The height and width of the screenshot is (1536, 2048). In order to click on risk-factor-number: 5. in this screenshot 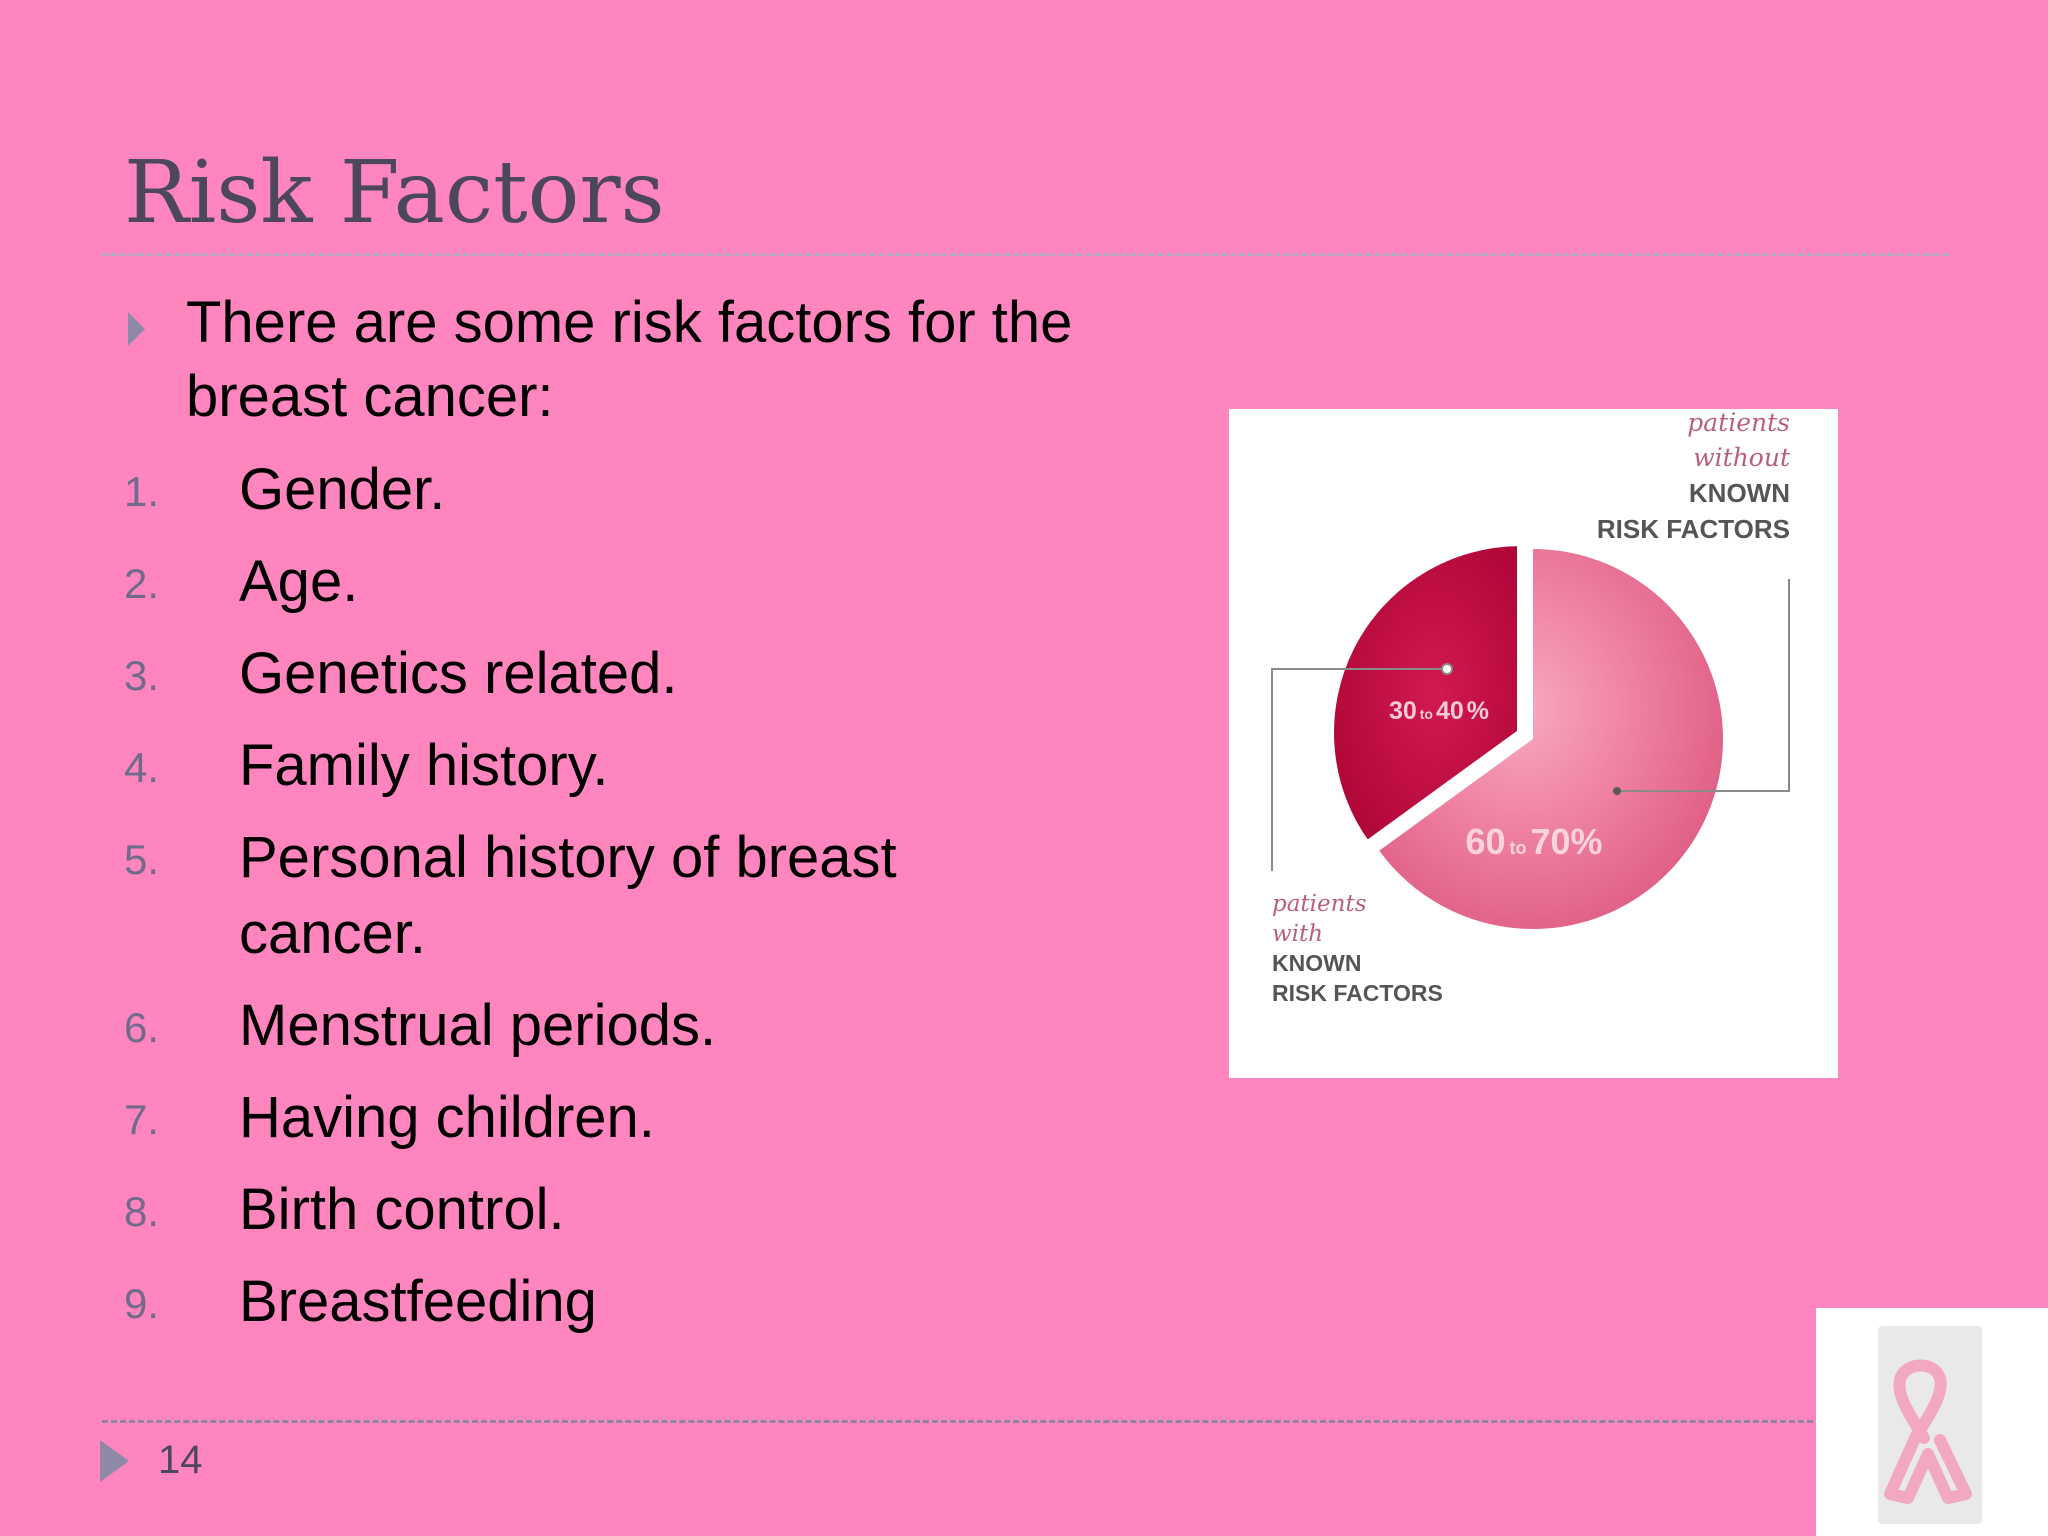, I will do `click(142, 859)`.